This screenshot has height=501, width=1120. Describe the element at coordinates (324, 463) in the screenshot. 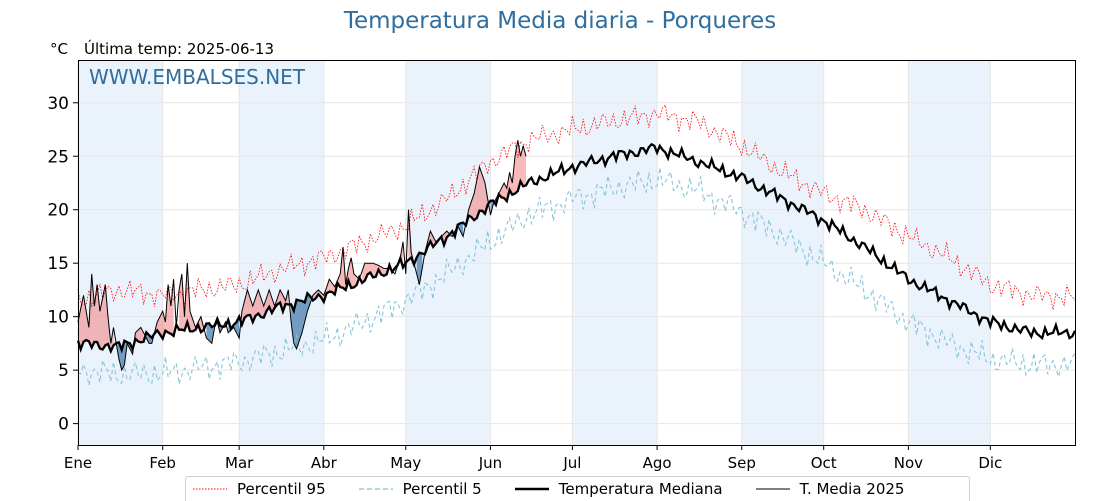

I see `x-tick-label: Abr` at that location.